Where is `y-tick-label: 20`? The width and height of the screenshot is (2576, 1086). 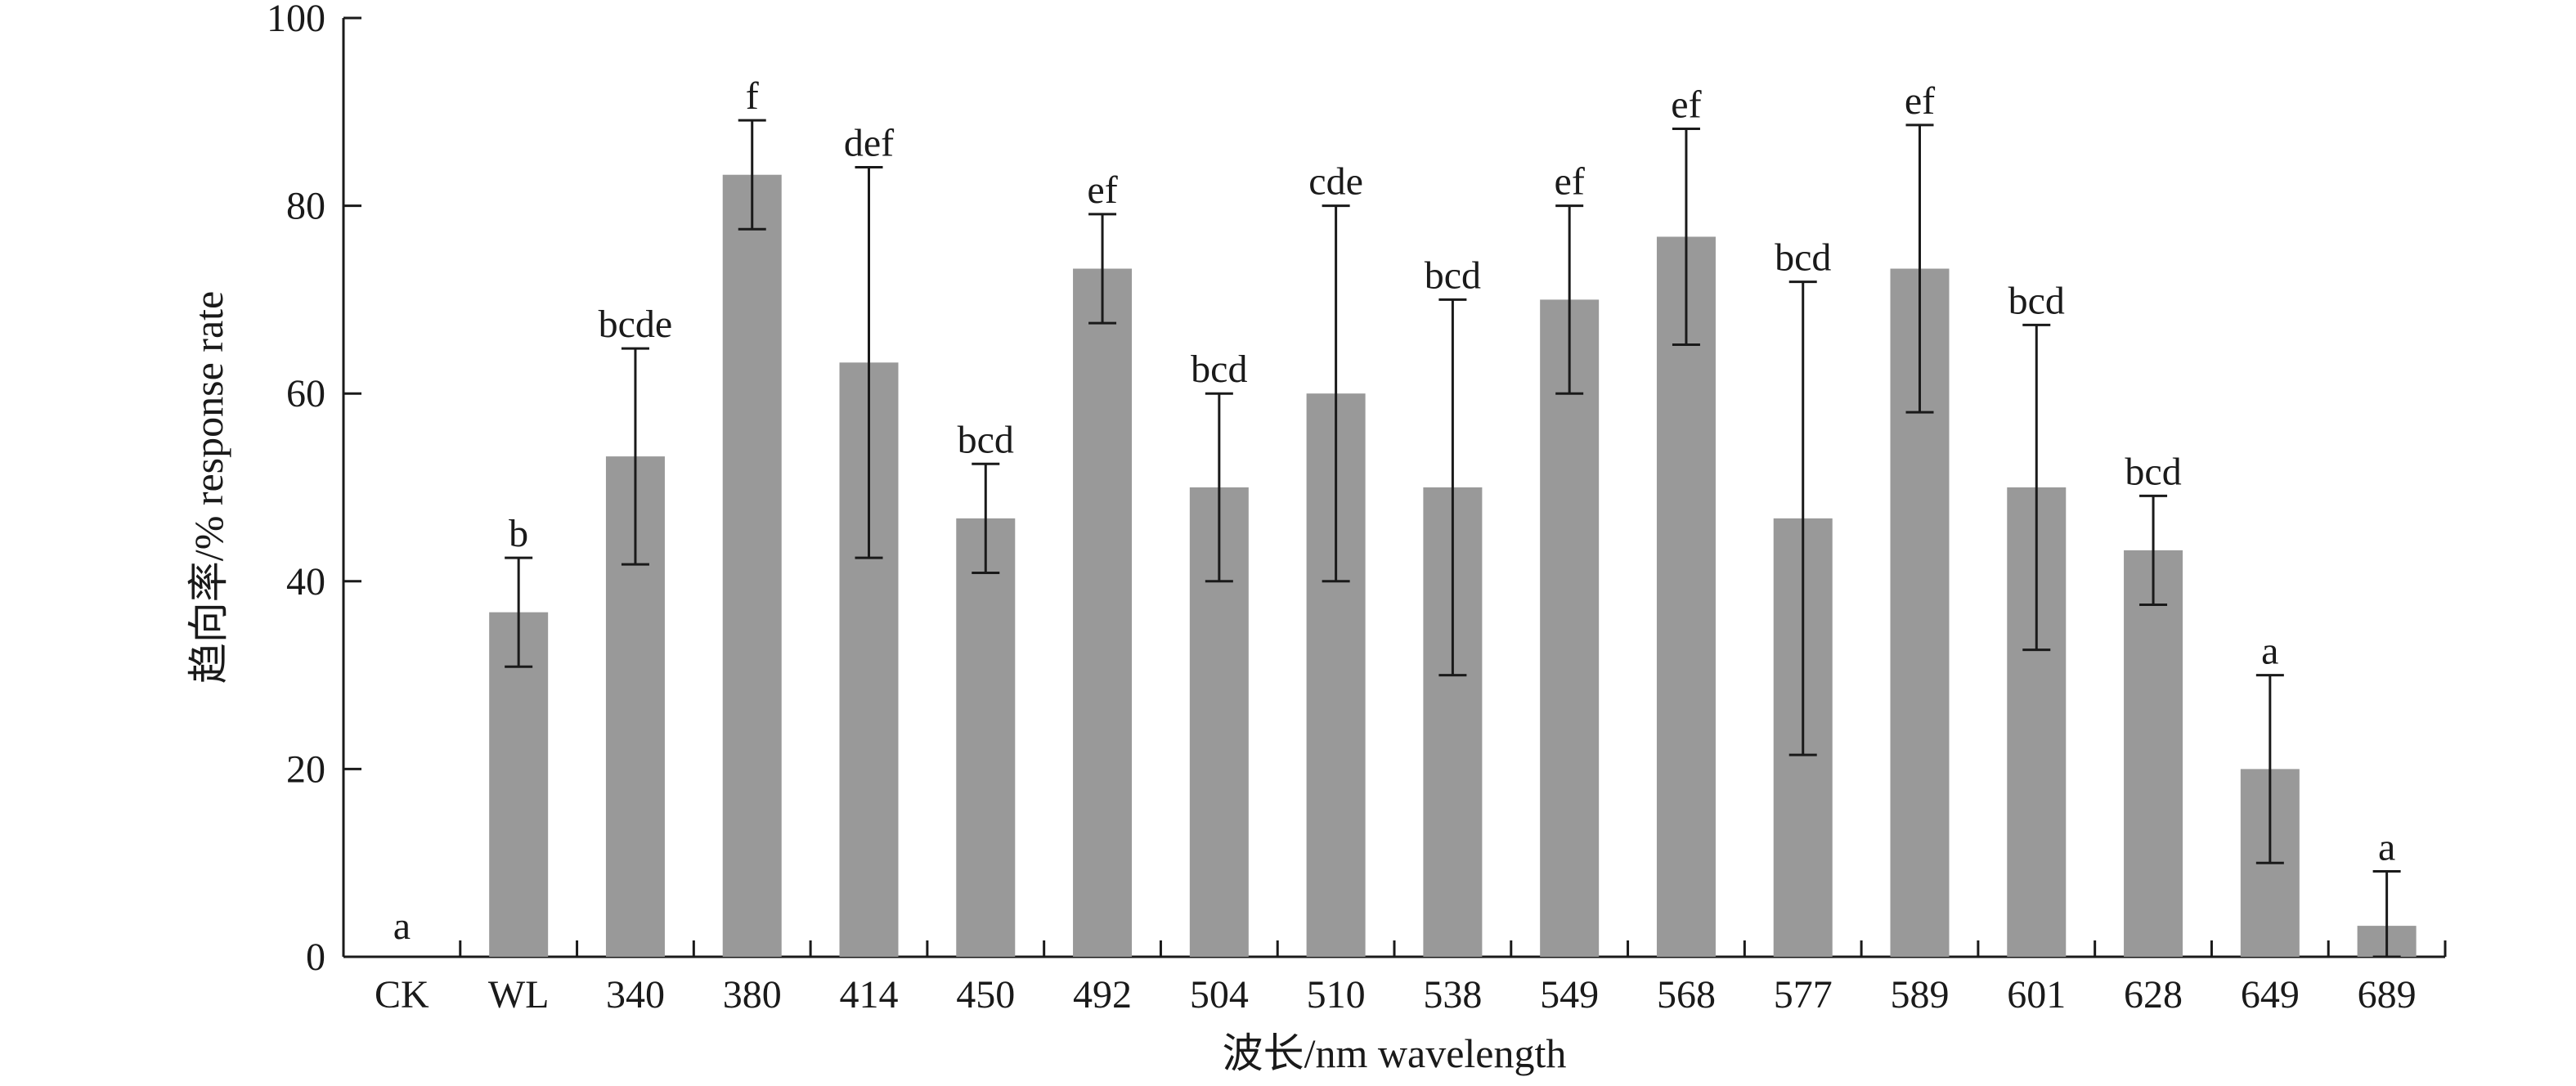
y-tick-label: 20 is located at coordinates (305, 769).